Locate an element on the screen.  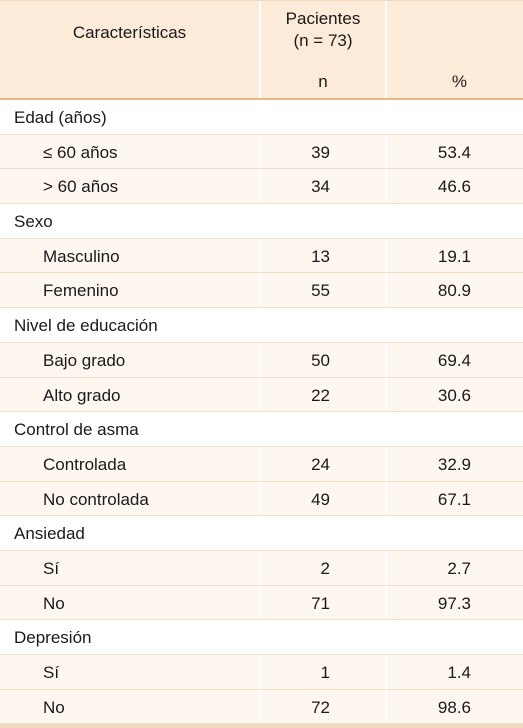
header-patients-line1: Pacientes is located at coordinates (323, 18).